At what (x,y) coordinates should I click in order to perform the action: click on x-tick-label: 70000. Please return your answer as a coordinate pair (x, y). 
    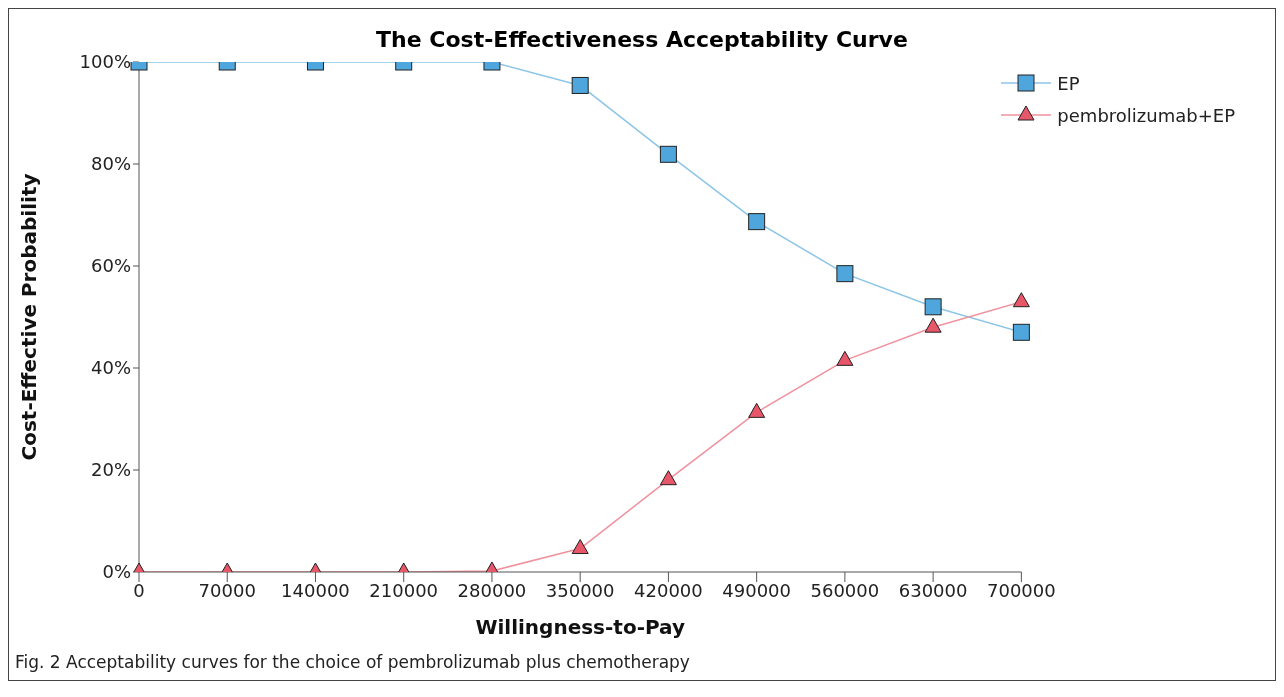
    Looking at the image, I should click on (227, 590).